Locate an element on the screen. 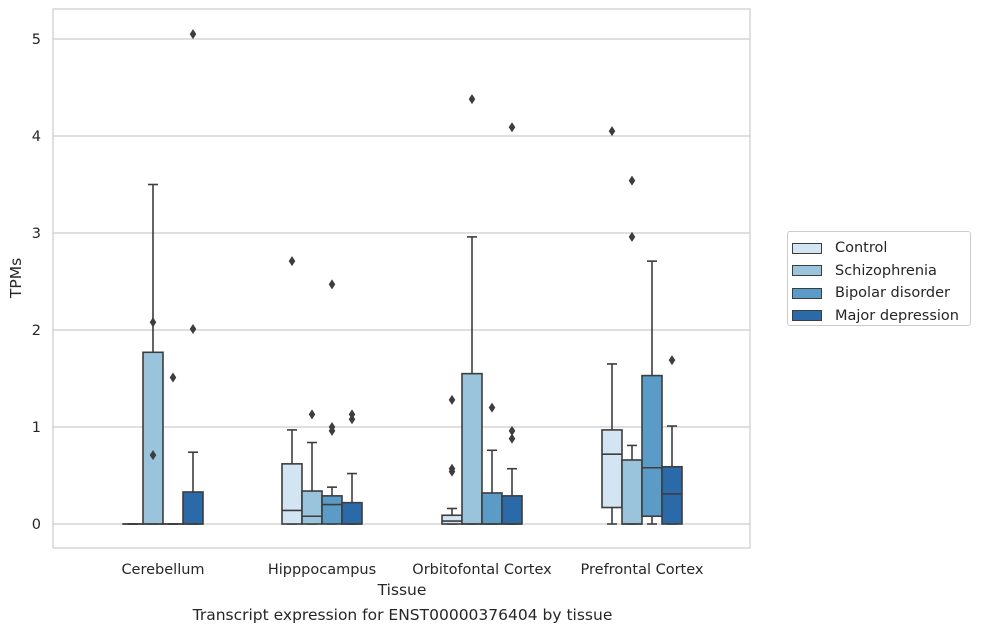 The width and height of the screenshot is (983, 634). y-tick-label: 3 is located at coordinates (36, 234).